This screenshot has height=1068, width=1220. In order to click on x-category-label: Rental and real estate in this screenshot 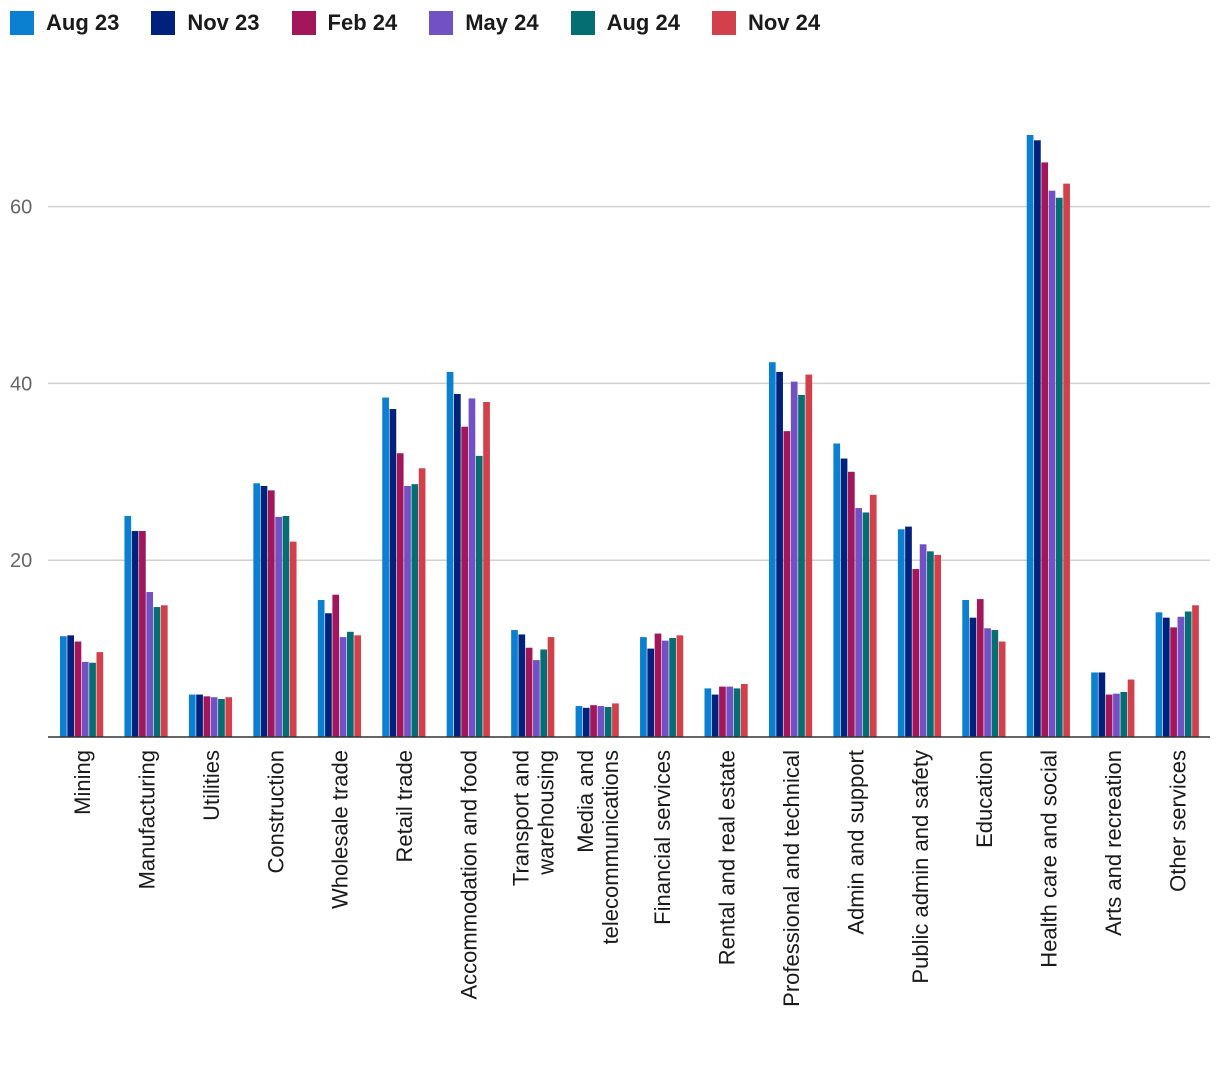, I will do `click(726, 857)`.